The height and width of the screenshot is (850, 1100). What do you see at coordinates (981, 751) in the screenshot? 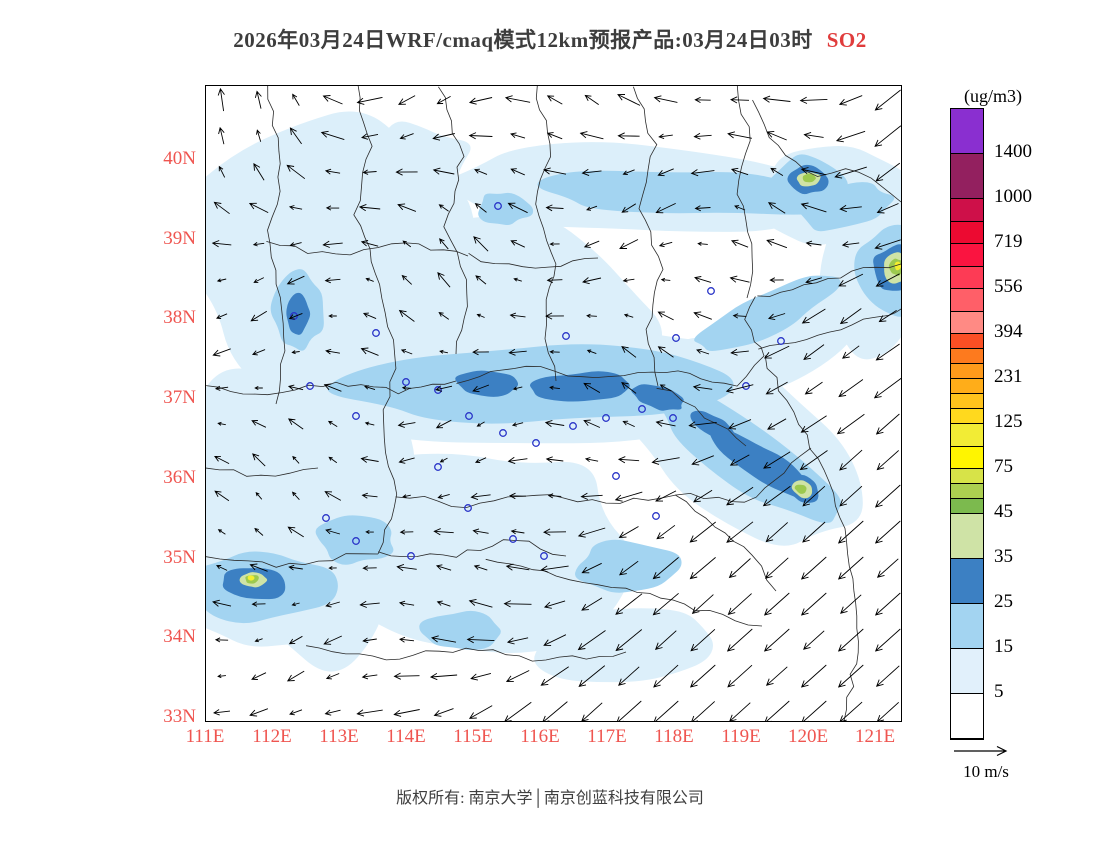
I see `wind-reference-arrow` at bounding box center [981, 751].